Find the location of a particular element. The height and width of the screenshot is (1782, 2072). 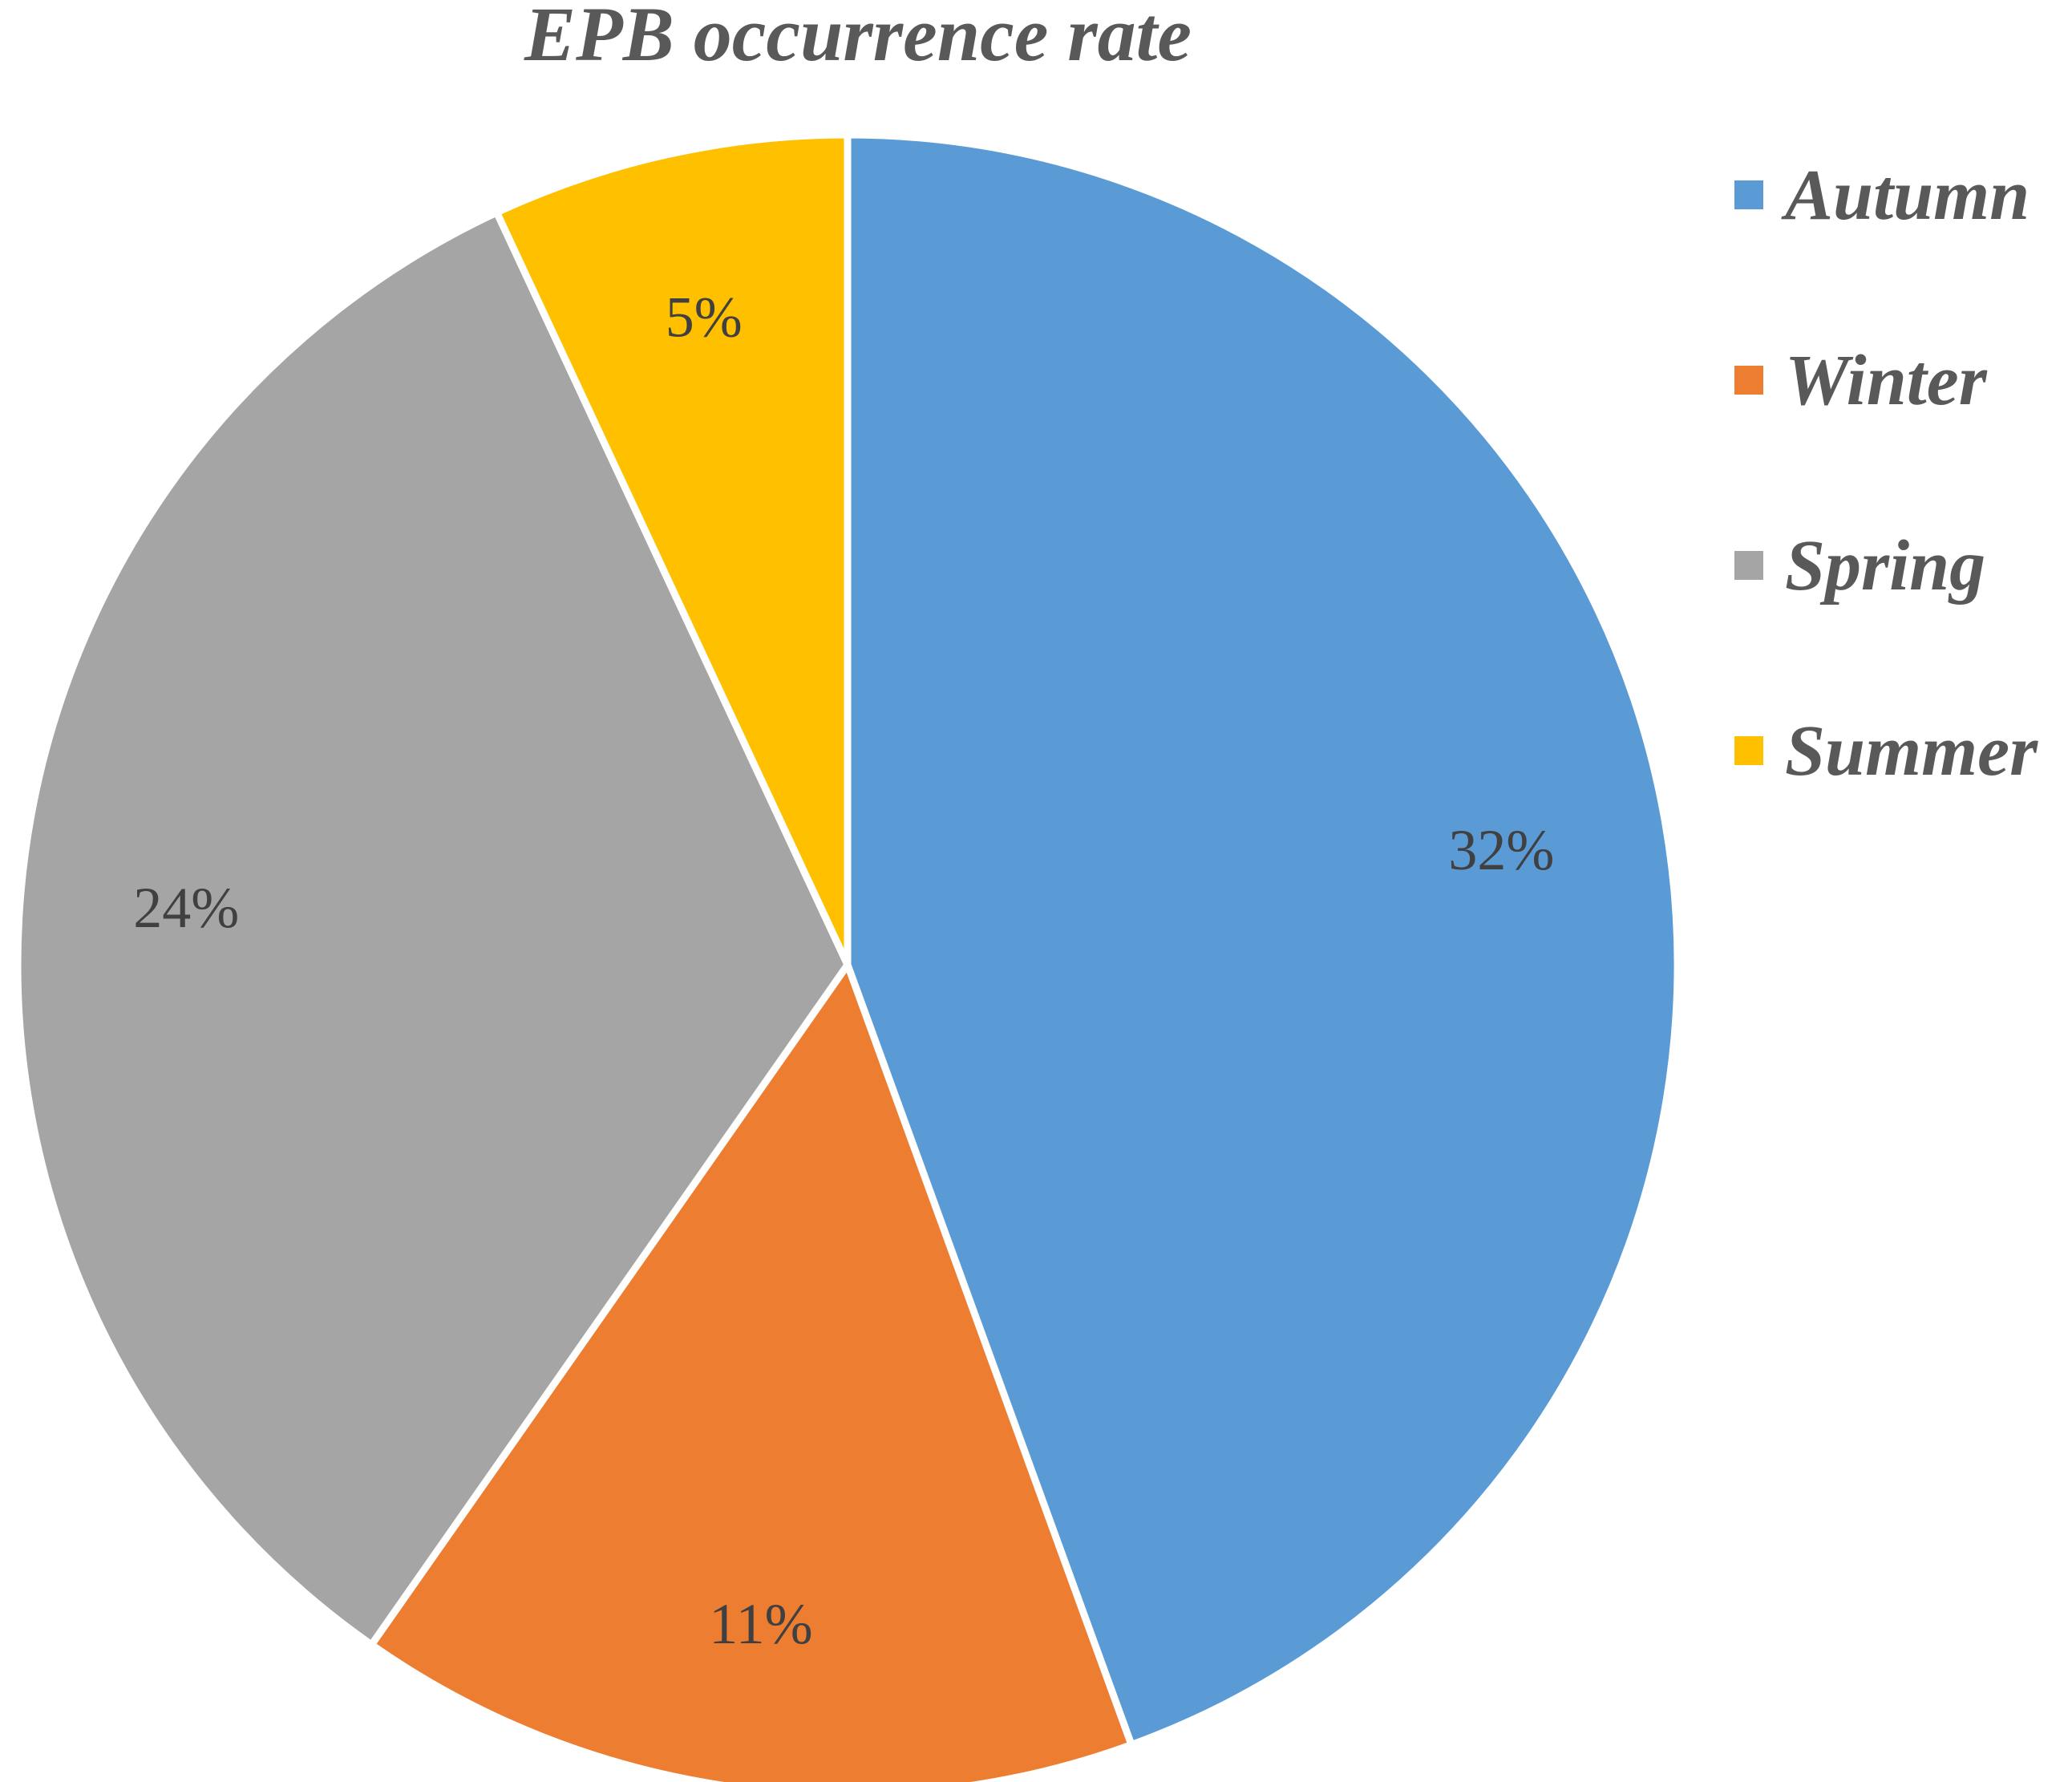

data-label-summer: 5% is located at coordinates (704, 318).